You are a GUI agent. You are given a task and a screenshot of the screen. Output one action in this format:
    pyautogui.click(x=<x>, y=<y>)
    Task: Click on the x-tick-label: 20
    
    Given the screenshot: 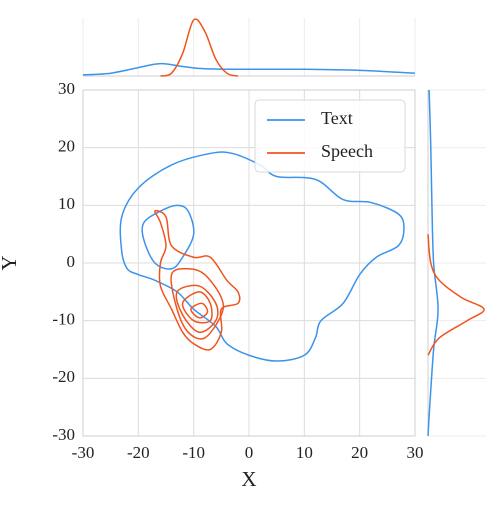 What is the action you would take?
    pyautogui.click(x=359, y=452)
    